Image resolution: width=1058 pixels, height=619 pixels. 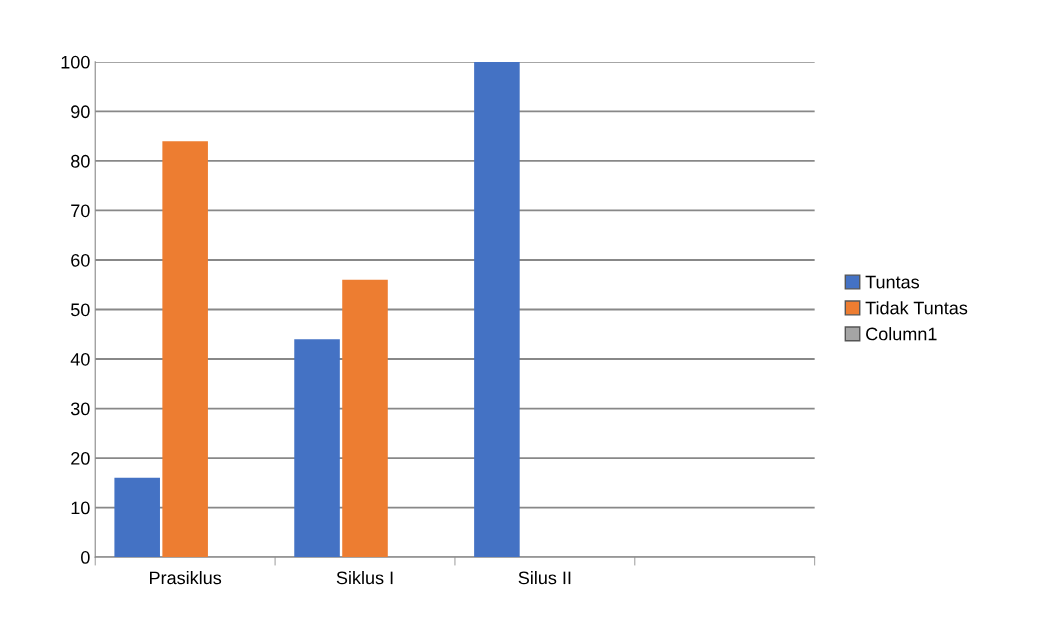 What do you see at coordinates (892, 282) in the screenshot?
I see `legend-label: Tuntas` at bounding box center [892, 282].